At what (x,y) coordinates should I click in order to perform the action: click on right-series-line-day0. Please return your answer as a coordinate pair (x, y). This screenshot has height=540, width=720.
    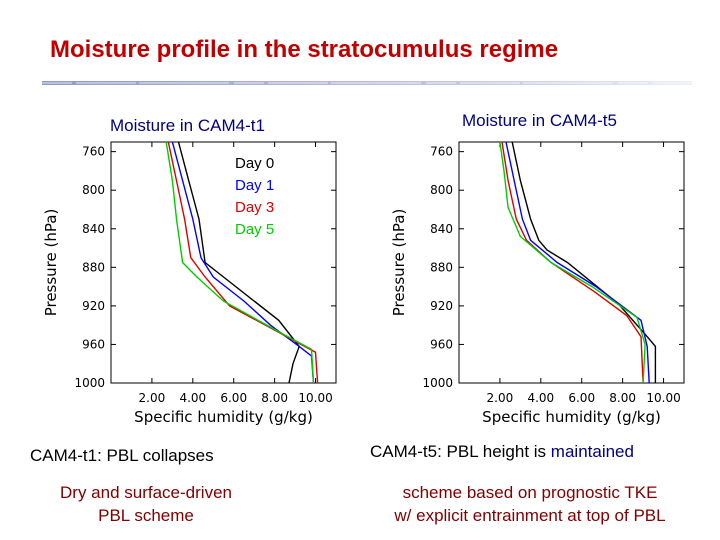
    Looking at the image, I should click on (584, 262).